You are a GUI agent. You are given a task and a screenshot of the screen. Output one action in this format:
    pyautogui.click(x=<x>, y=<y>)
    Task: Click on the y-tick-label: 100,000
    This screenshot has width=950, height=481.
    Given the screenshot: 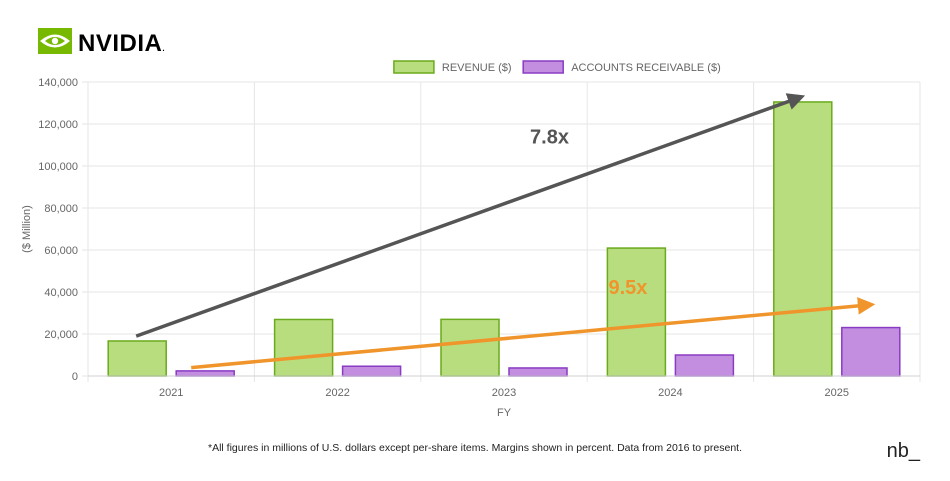 What is the action you would take?
    pyautogui.click(x=58, y=167)
    